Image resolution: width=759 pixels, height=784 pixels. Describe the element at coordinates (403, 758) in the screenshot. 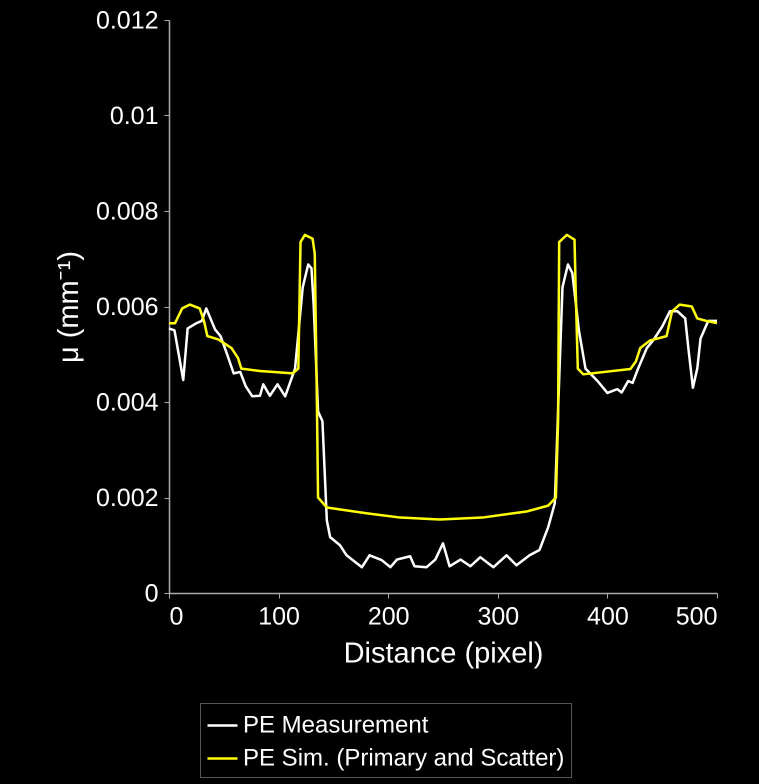

I see `legend-label: PE Sim. (Primary and Scatter)` at that location.